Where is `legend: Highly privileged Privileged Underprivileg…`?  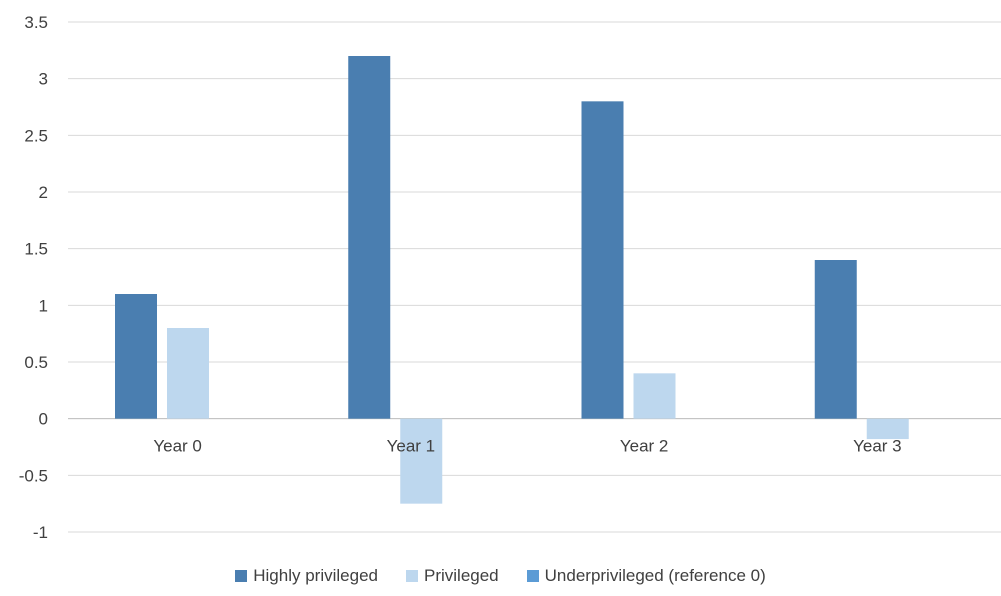 legend: Highly privileged Privileged Underprivileg… is located at coordinates (500, 576).